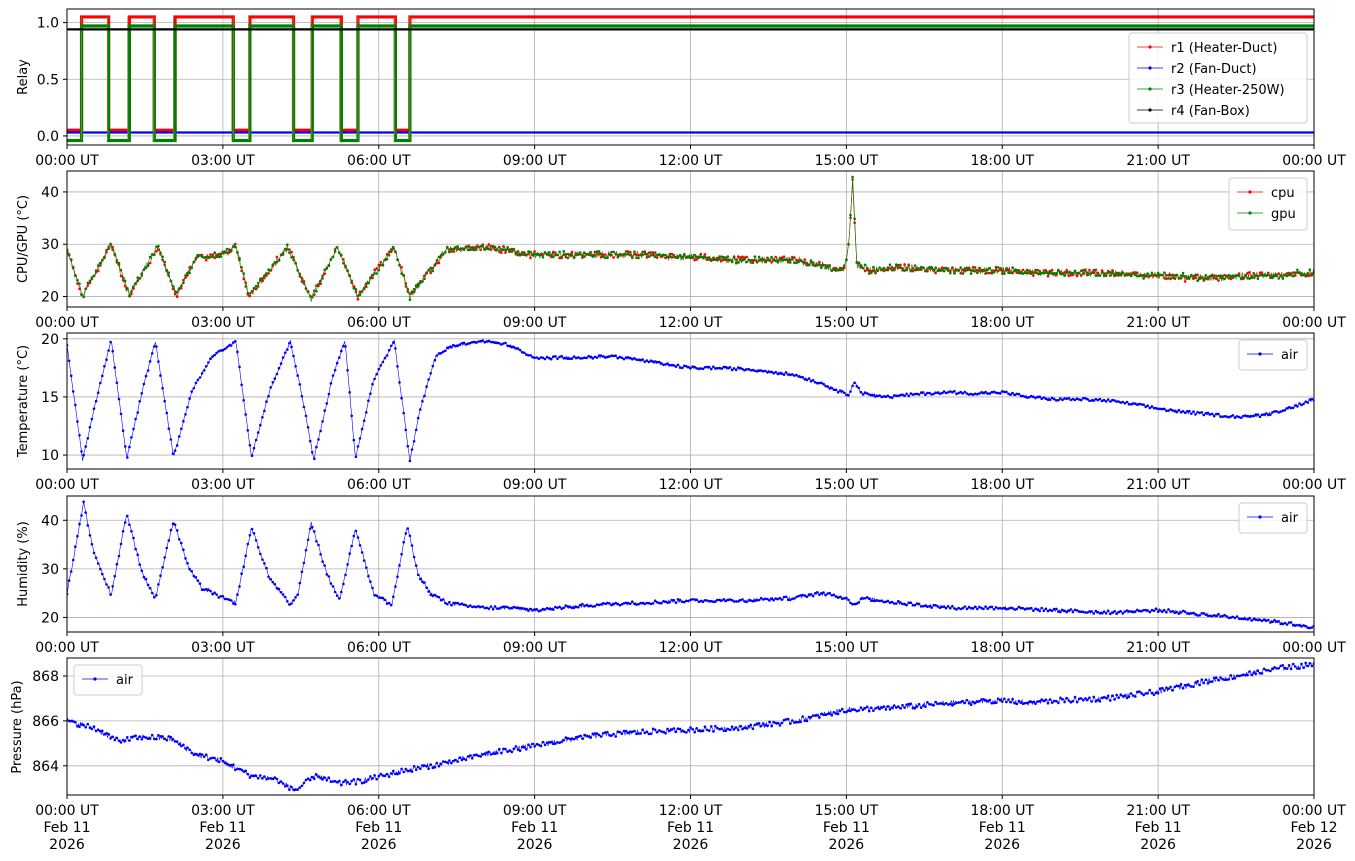  What do you see at coordinates (1283, 193) in the screenshot?
I see `legend-label: cpu` at bounding box center [1283, 193].